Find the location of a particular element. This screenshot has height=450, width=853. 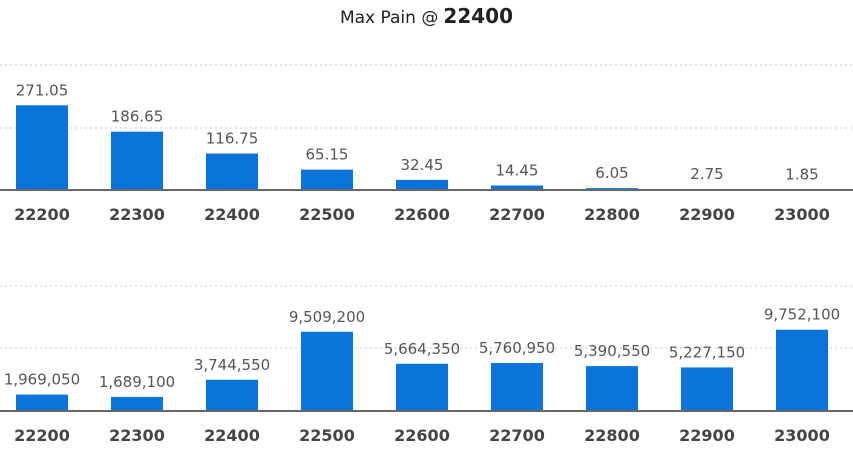

top-tick-label-22700: 22700 is located at coordinates (517, 214).